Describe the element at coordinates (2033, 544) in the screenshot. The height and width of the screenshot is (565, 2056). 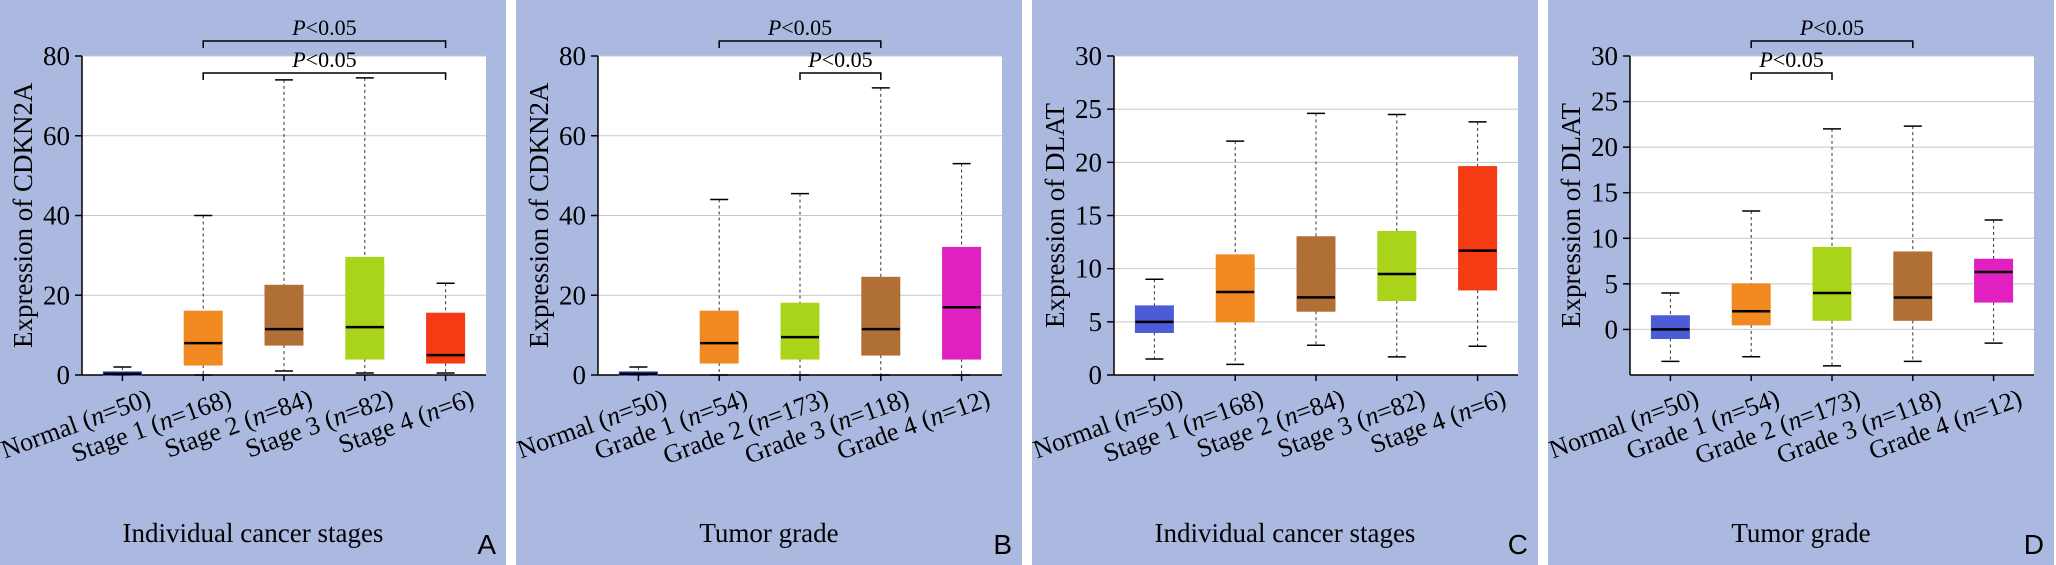
I see `panel-letter: D` at that location.